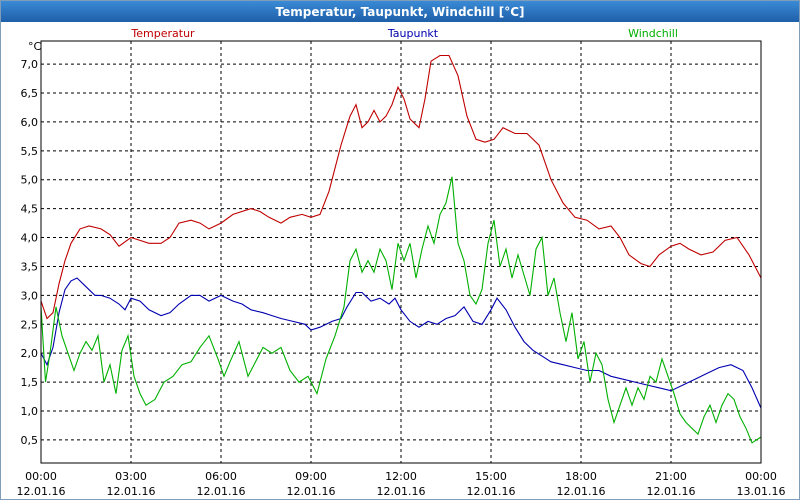 The image size is (800, 500). I want to click on legend-temperatur: Temperatur, so click(162, 33).